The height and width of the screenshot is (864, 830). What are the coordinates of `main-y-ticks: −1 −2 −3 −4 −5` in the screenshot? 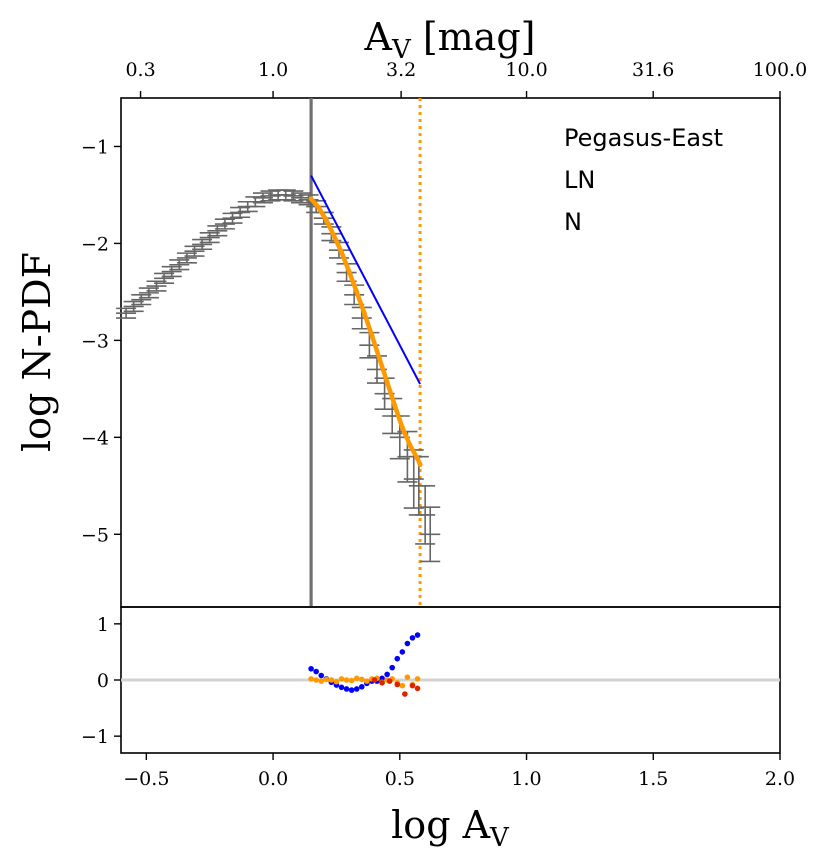 It's located at (101, 341).